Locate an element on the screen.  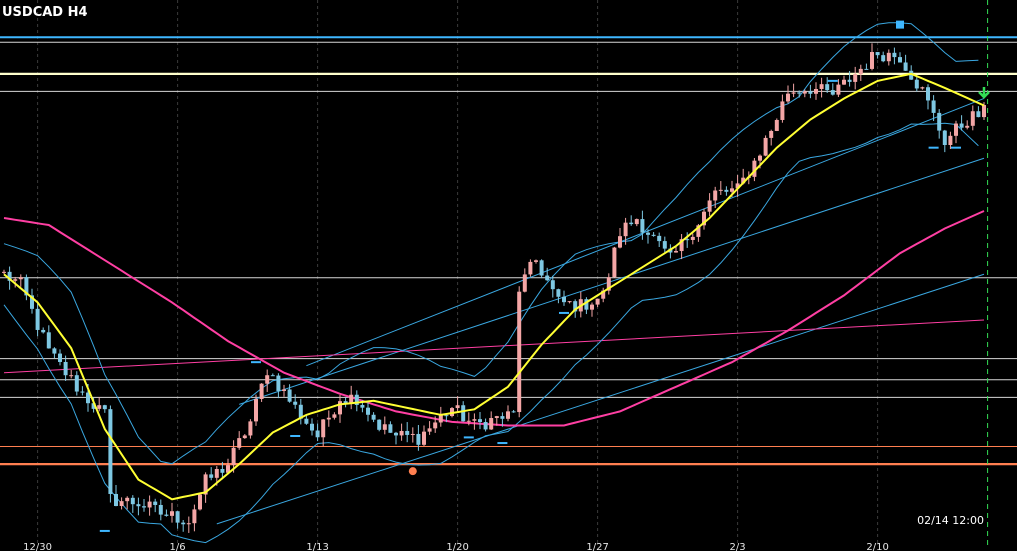
x-tick-label-0: 12/30 is located at coordinates (37, 546).